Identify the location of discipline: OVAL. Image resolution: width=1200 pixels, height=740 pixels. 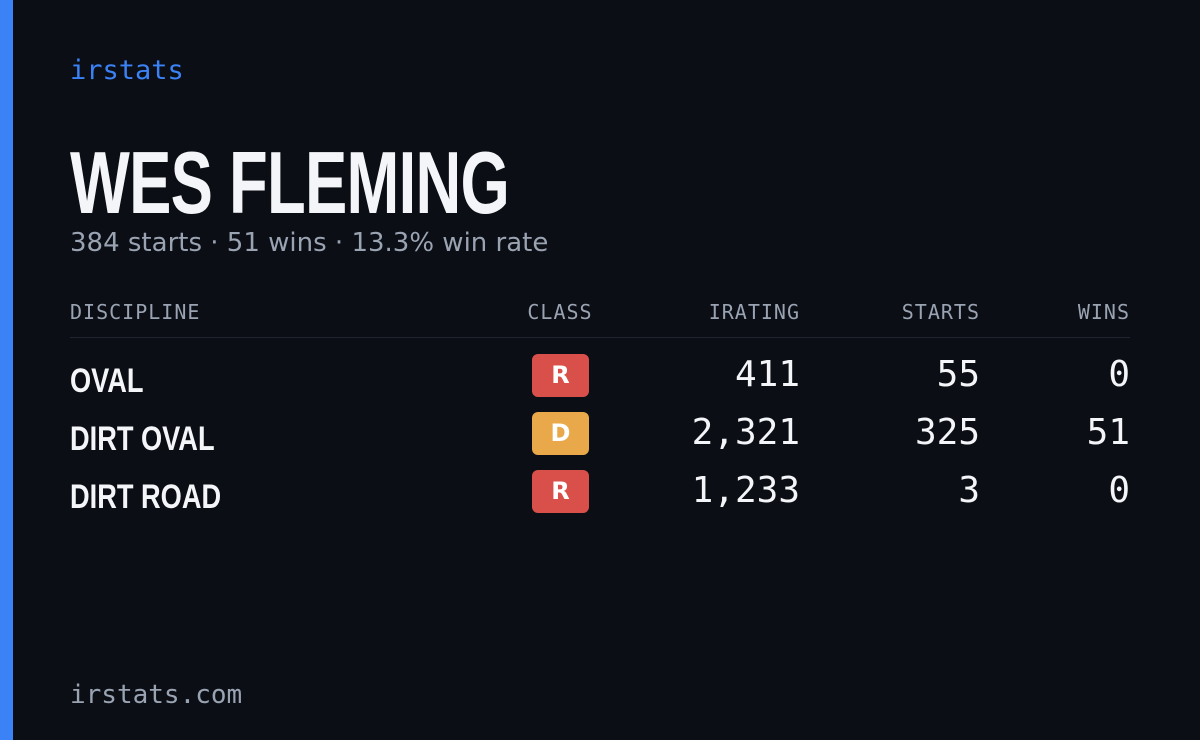
(107, 381).